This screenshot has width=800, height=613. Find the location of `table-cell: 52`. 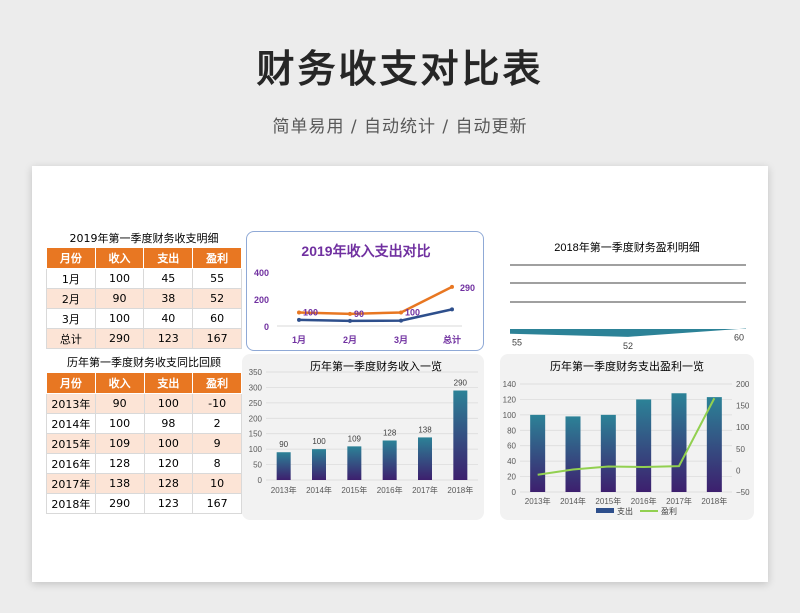

table-cell: 52 is located at coordinates (217, 298).